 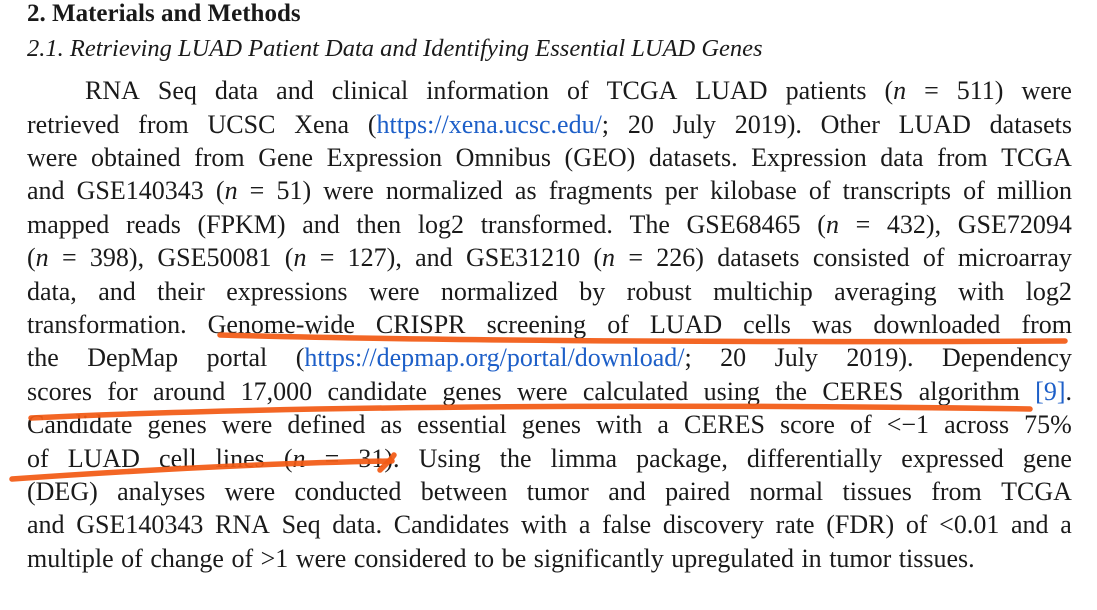 What do you see at coordinates (514, 558) in the screenshot?
I see `word: be` at bounding box center [514, 558].